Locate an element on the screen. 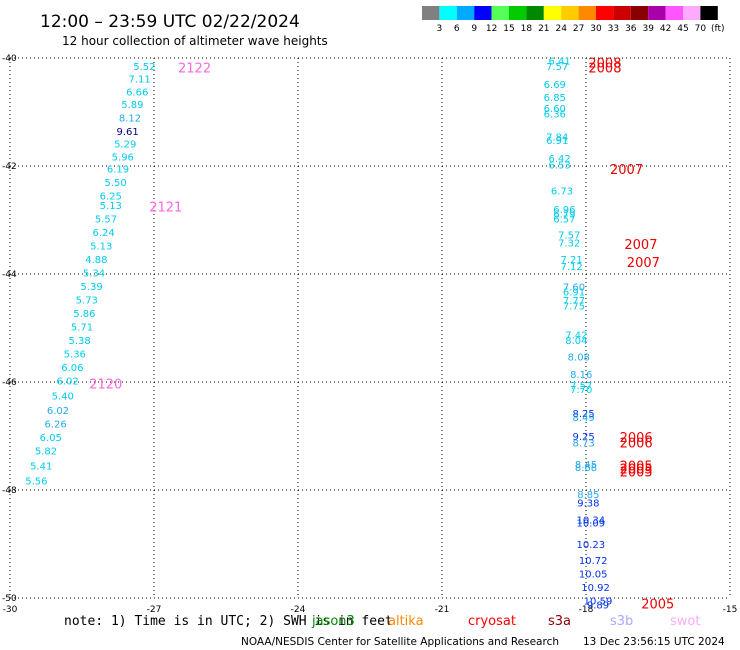 Image resolution: width=740 pixels, height=650 pixels. wave-height-value: 4.88 is located at coordinates (96, 260).